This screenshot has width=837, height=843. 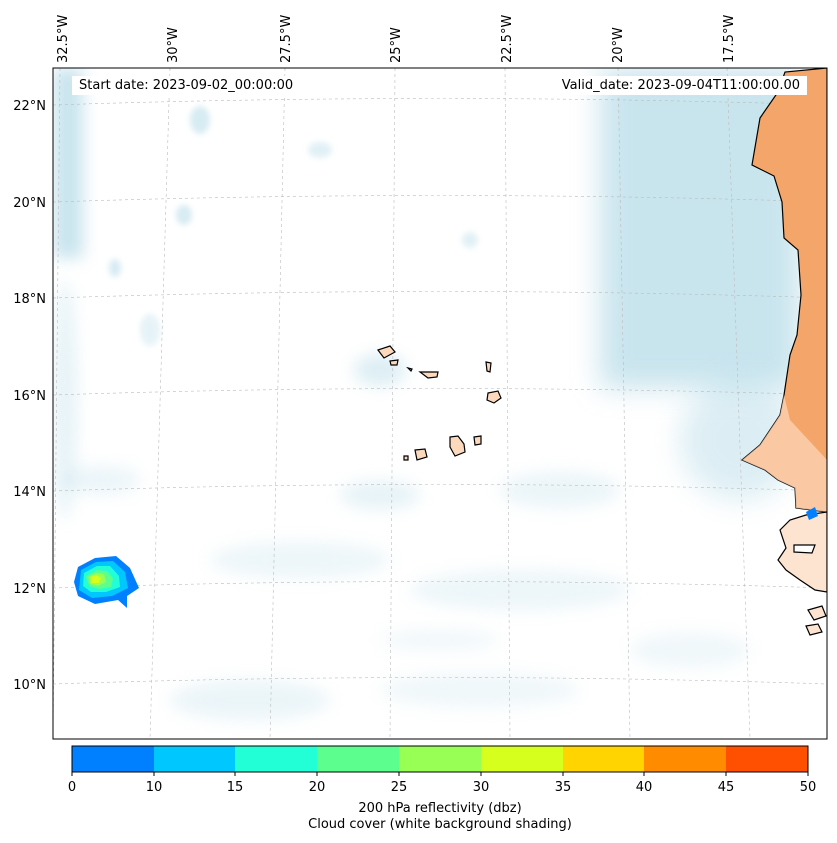 What do you see at coordinates (644, 787) in the screenshot?
I see `colorbar-tick-label: 40` at bounding box center [644, 787].